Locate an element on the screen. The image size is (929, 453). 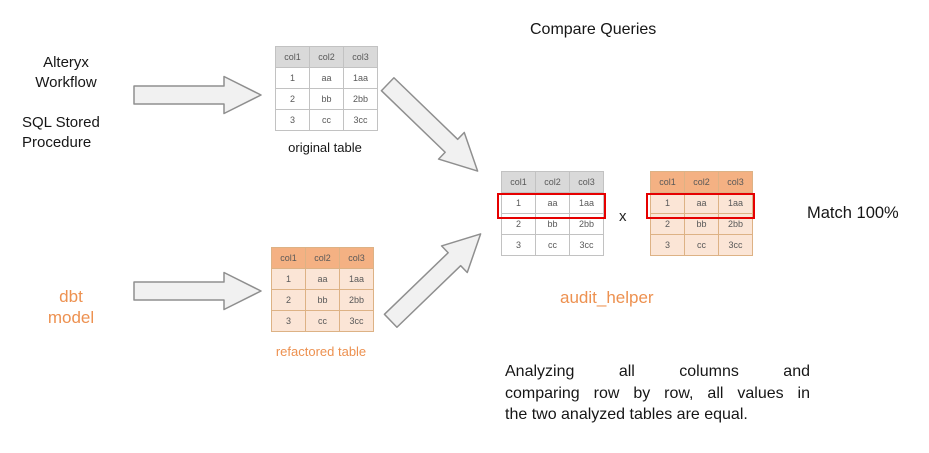
sql-line2: Procedure is located at coordinates (57, 142).